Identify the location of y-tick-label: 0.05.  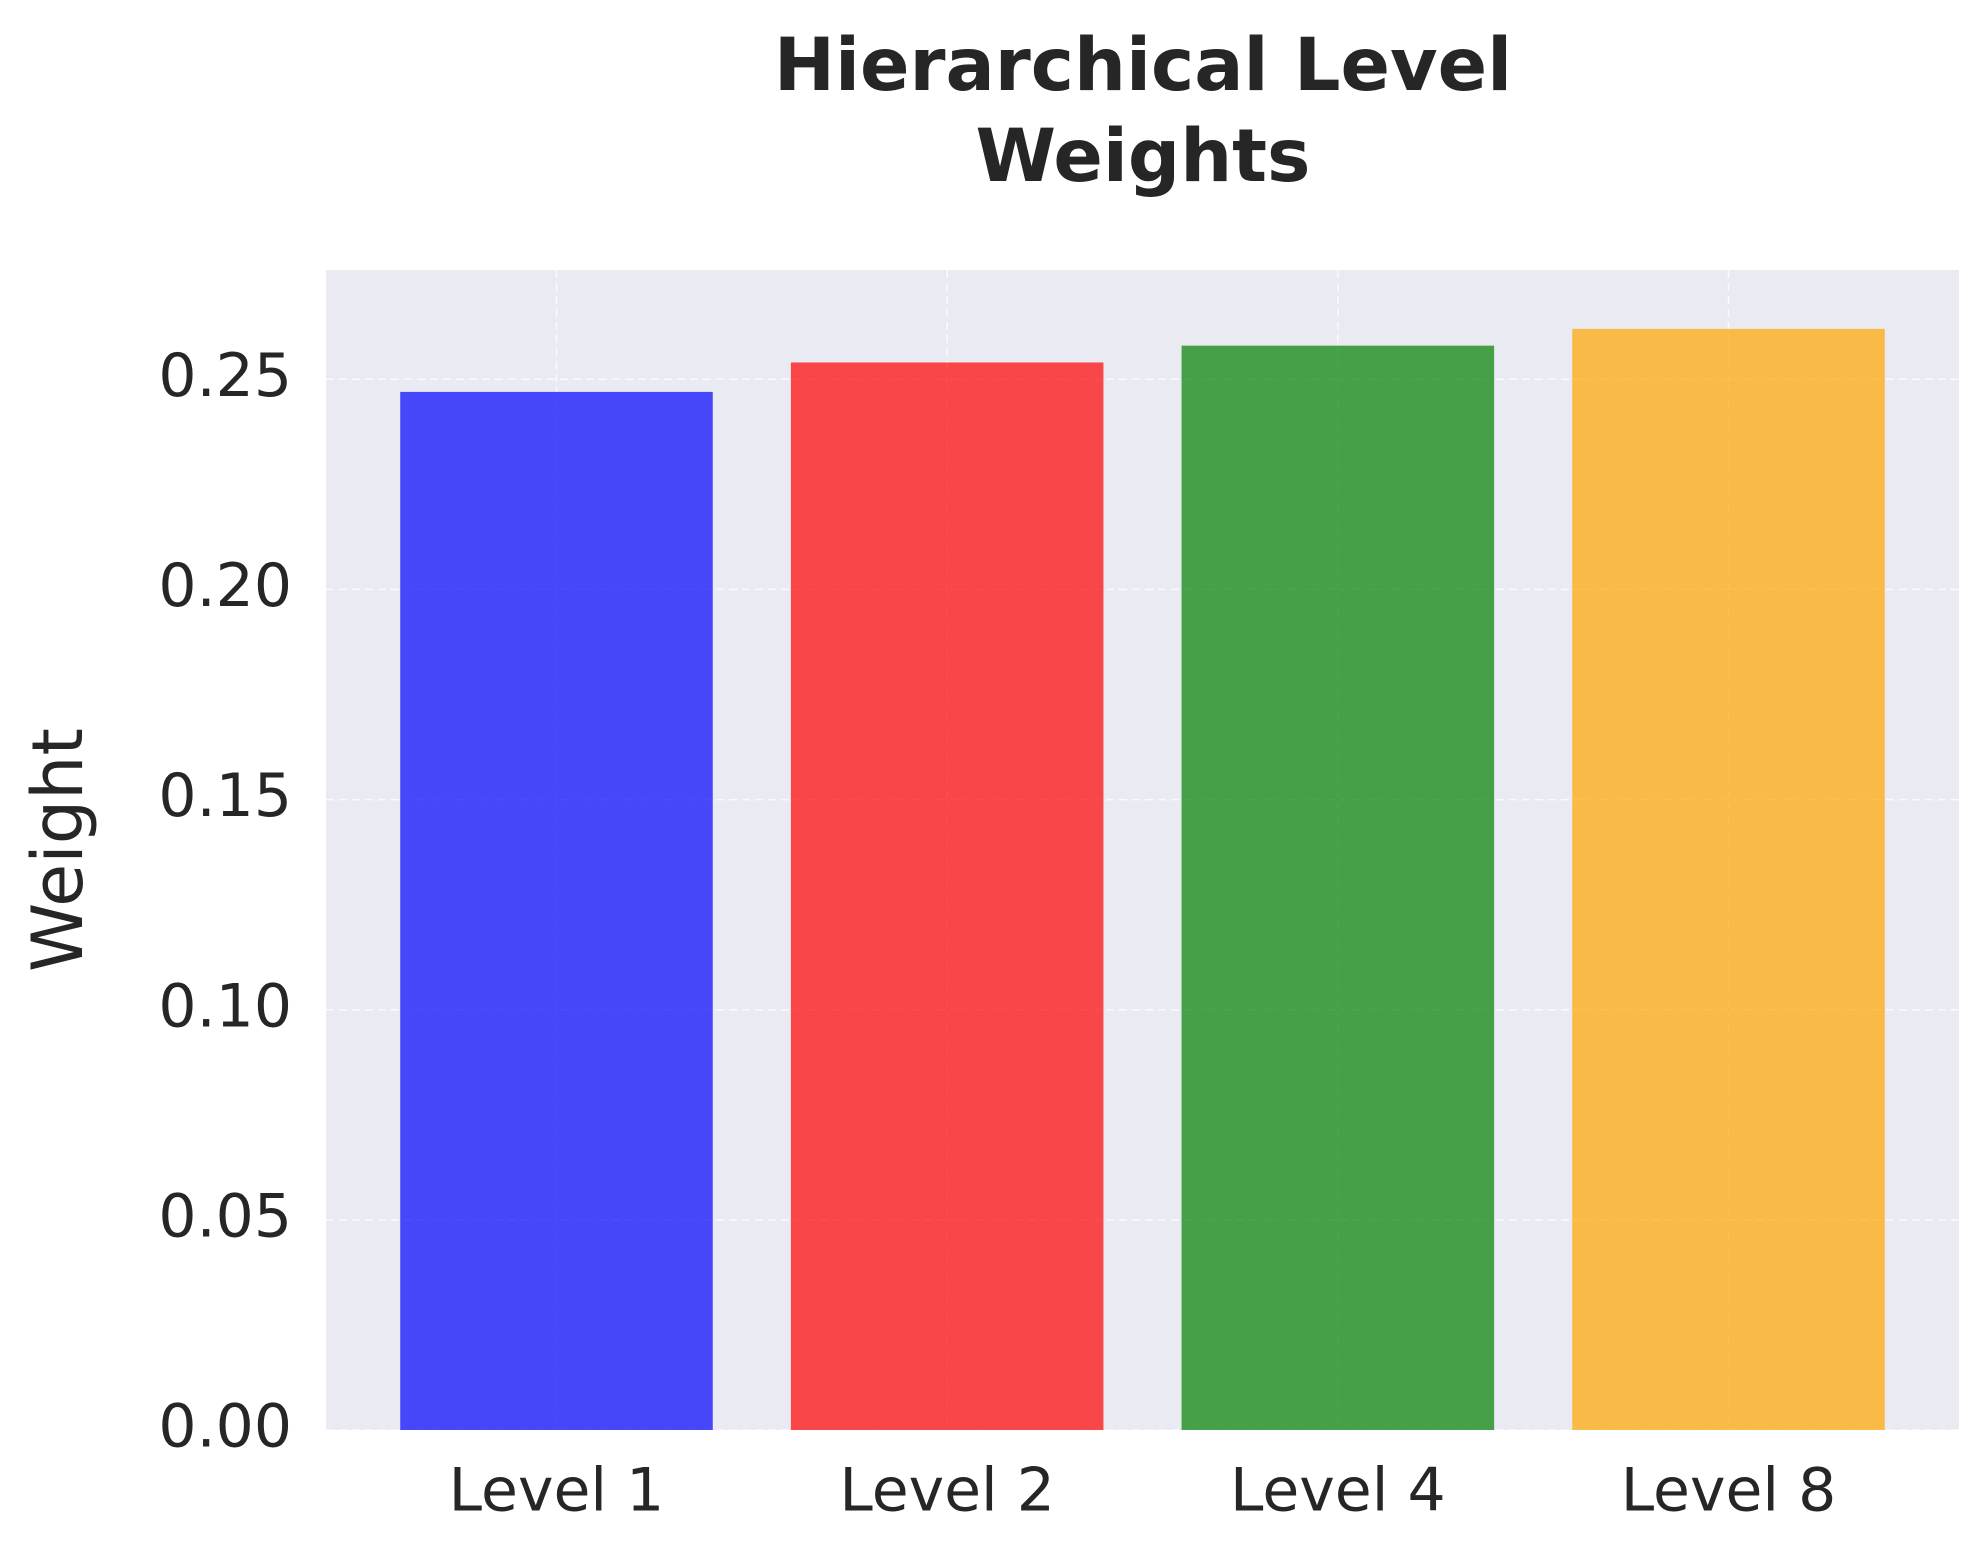
(225, 1216).